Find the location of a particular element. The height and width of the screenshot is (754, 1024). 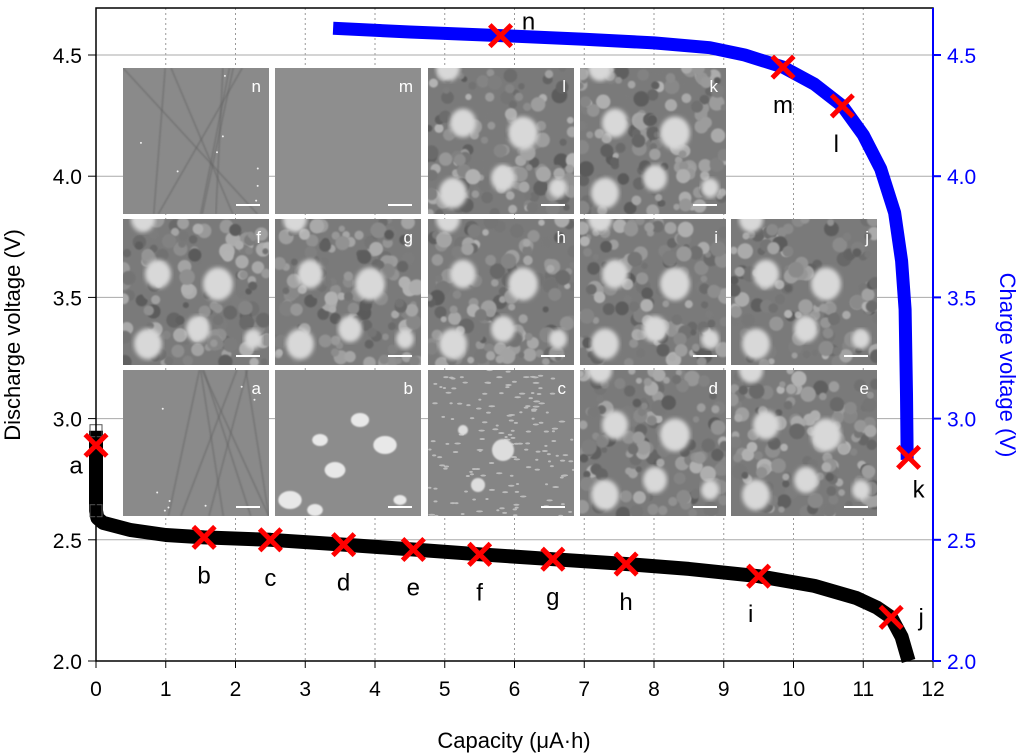

marker-label: g is located at coordinates (552, 597).